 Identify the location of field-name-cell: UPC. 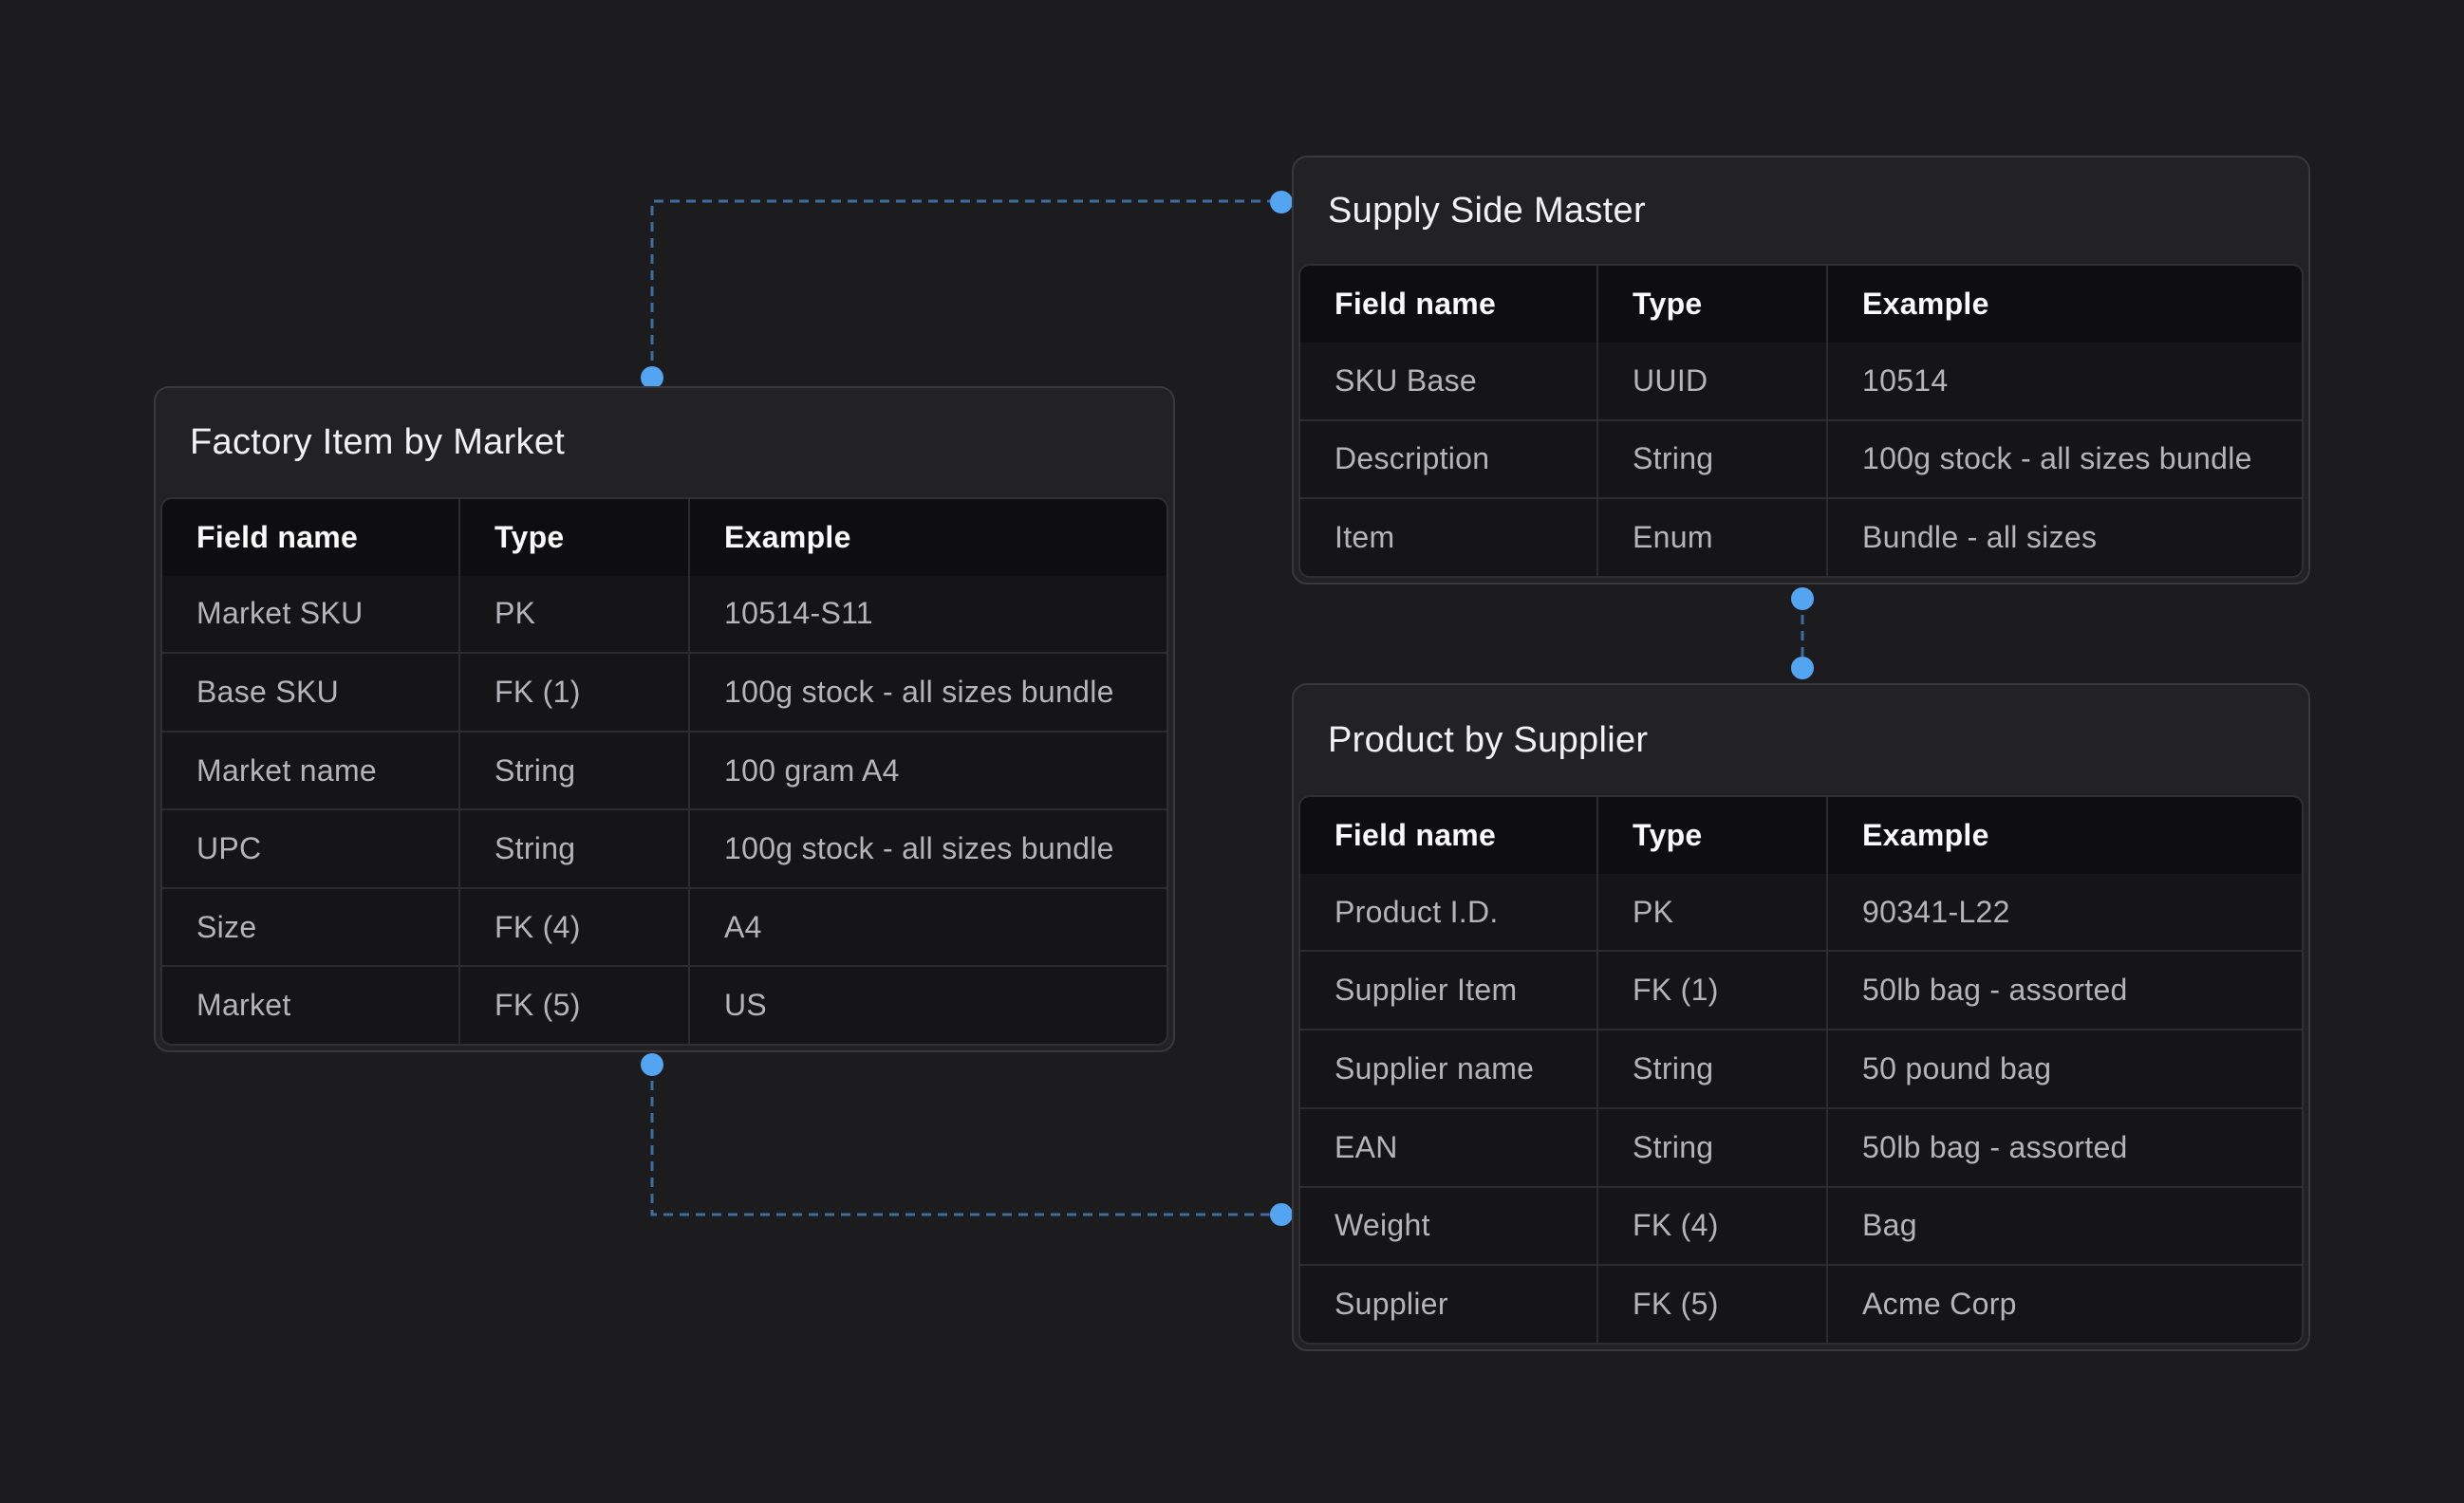
(229, 849).